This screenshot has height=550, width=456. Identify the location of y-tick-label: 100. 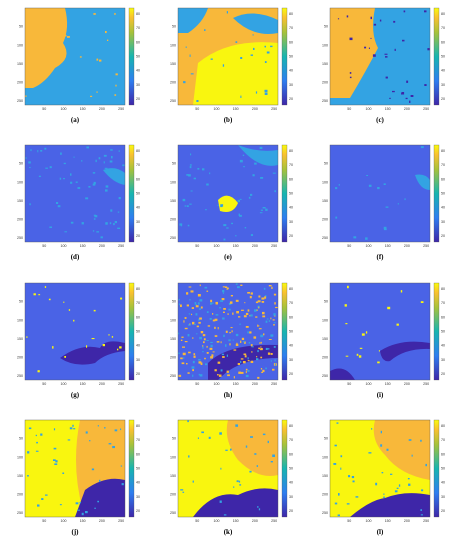
(20, 182).